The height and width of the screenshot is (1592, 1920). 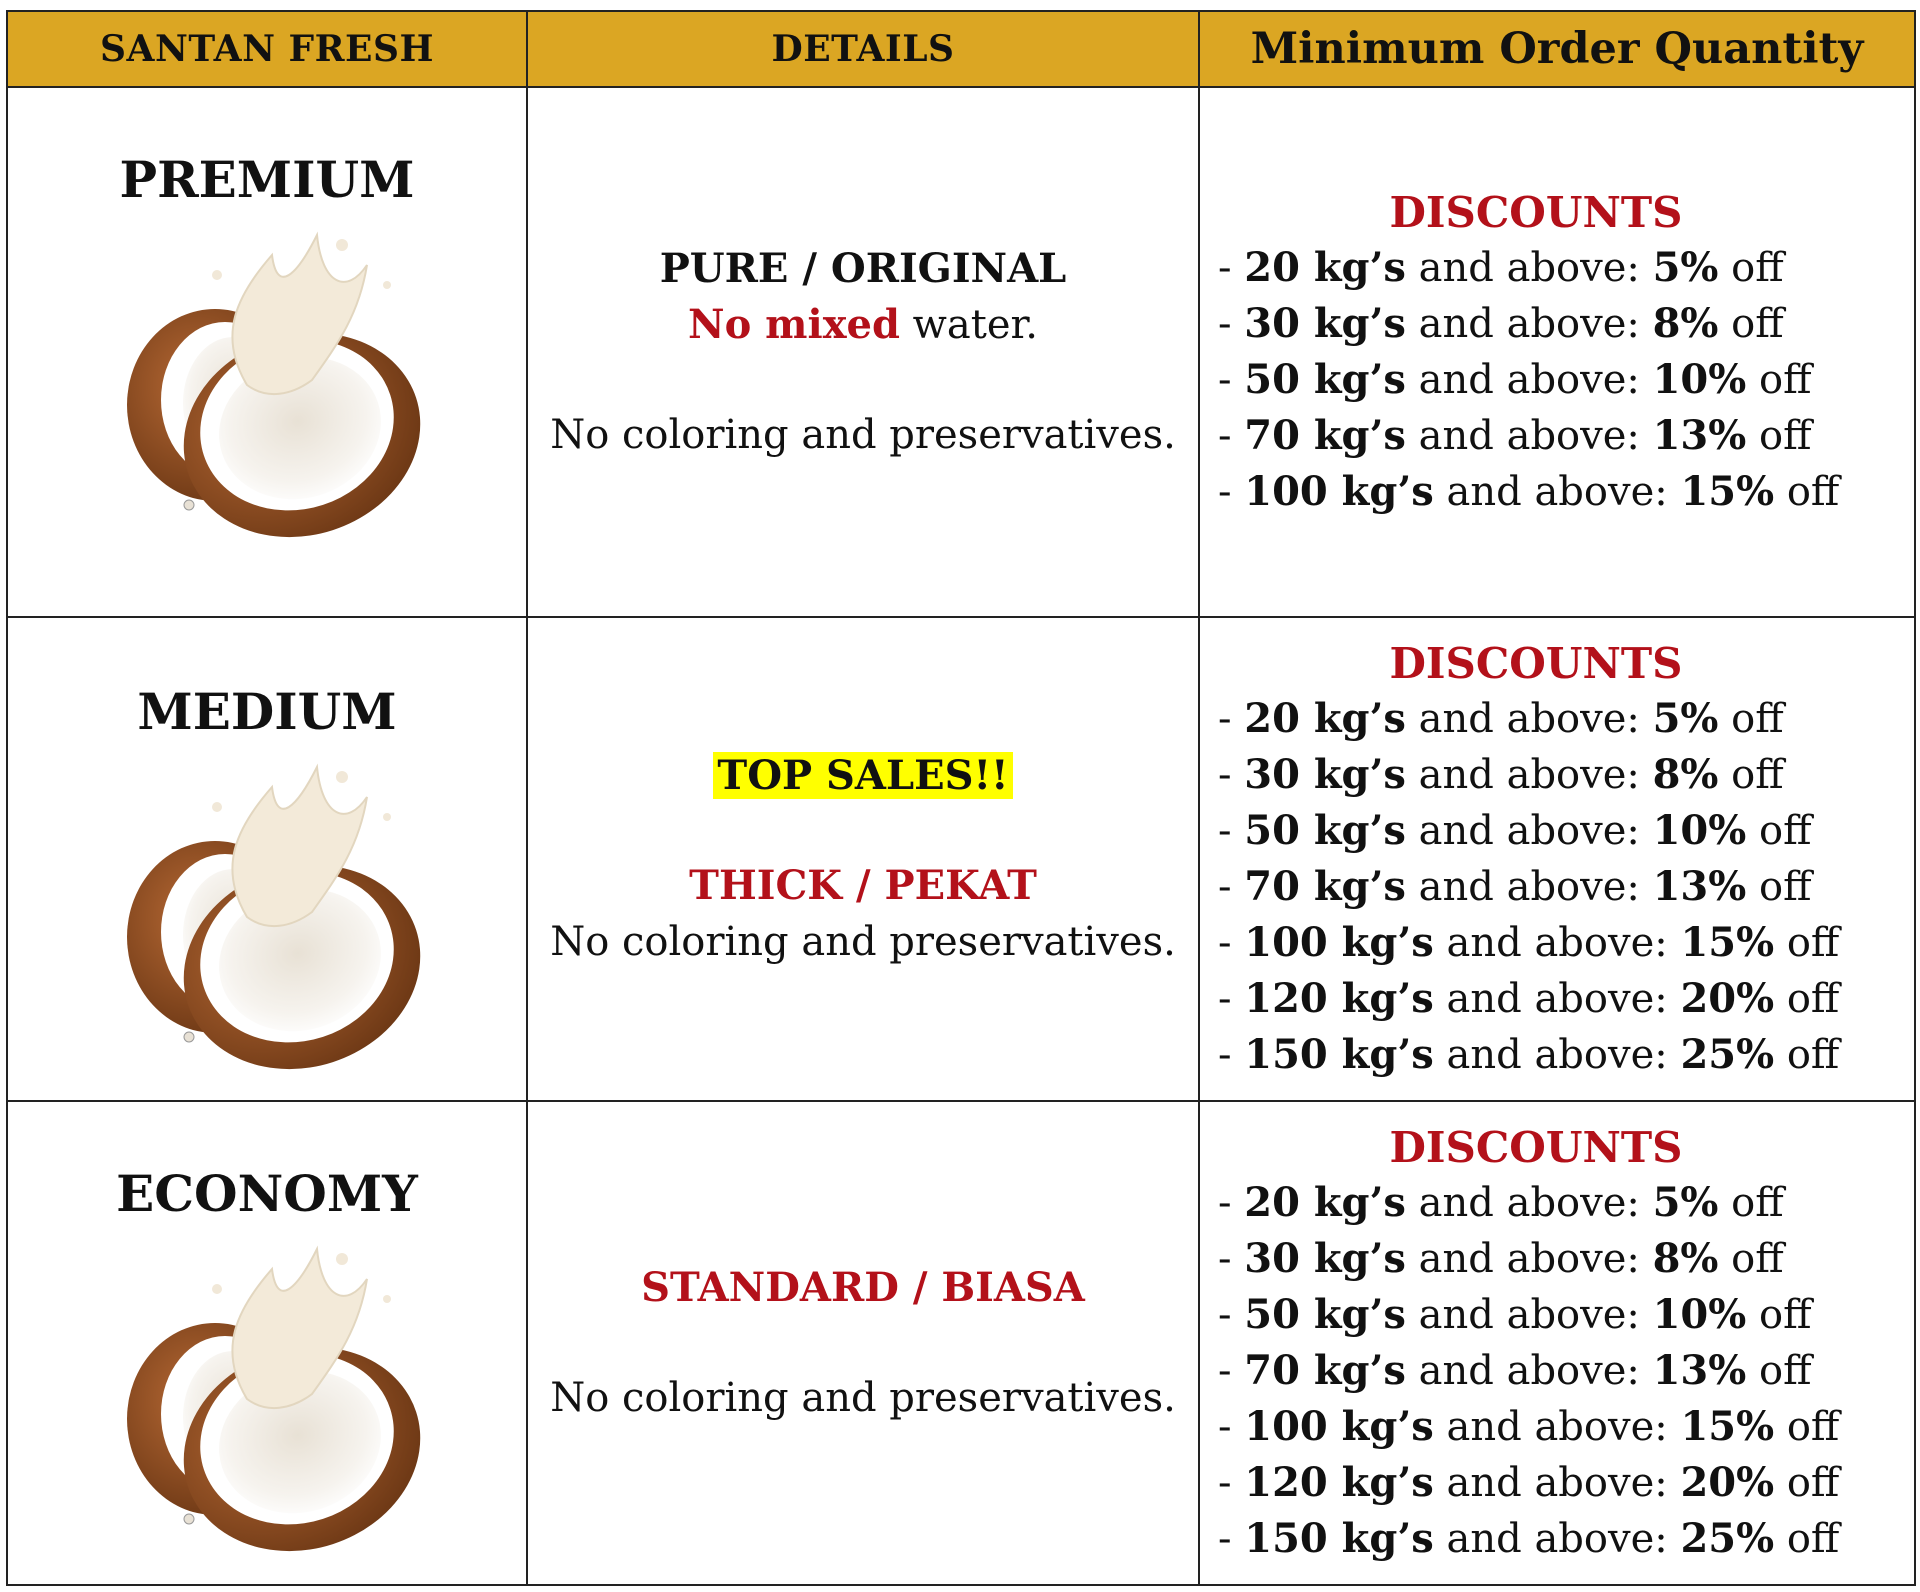 What do you see at coordinates (794, 324) in the screenshot?
I see `details-red-text: No mixed` at bounding box center [794, 324].